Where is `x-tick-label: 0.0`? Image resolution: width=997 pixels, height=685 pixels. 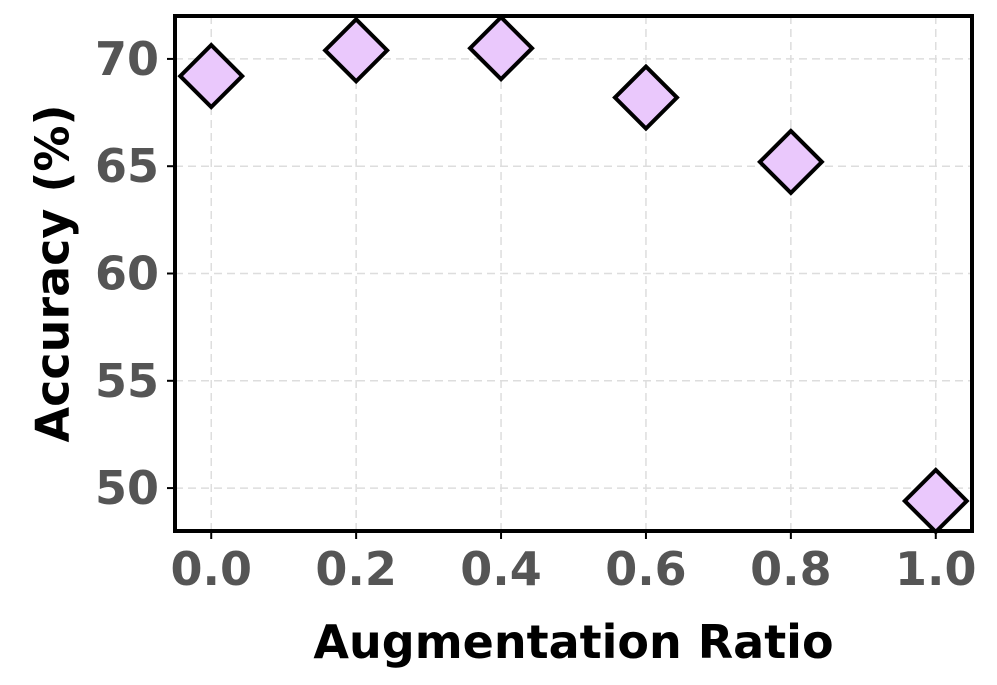
x-tick-label: 0.0 is located at coordinates (211, 569).